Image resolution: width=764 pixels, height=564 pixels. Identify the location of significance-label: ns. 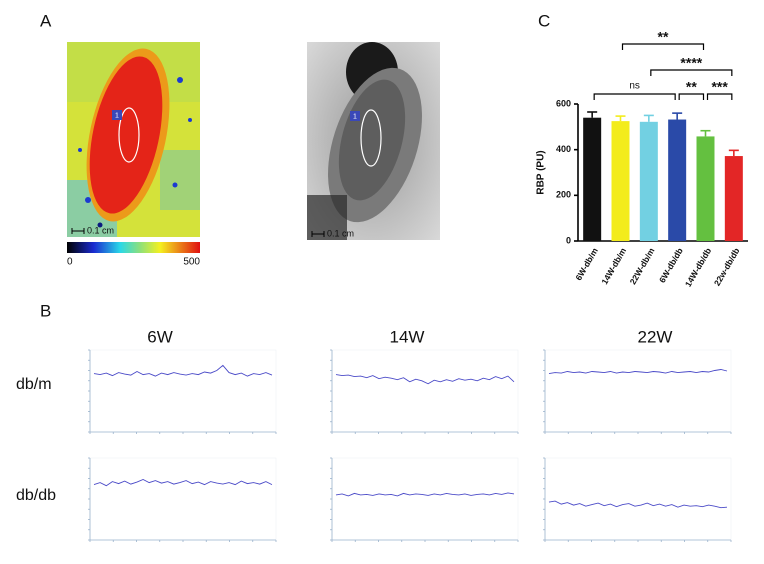
(634, 86).